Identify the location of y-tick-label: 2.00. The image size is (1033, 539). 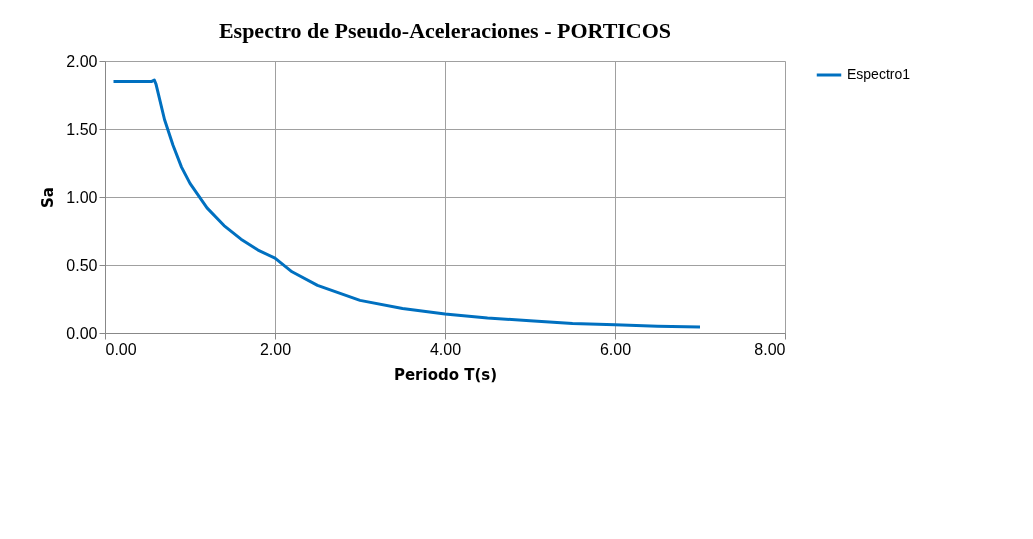
(82, 61).